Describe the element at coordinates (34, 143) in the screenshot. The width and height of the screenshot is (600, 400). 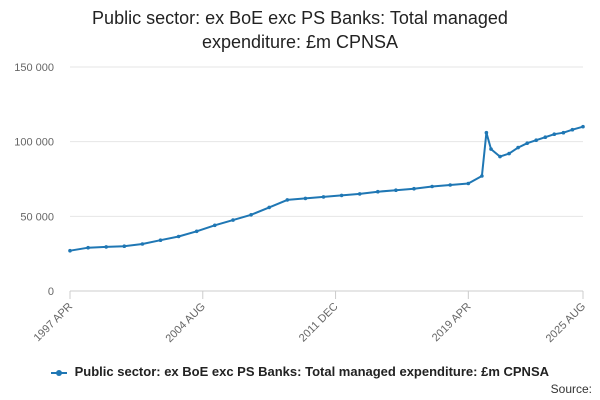
I see `y-tick-label: 100 000` at that location.